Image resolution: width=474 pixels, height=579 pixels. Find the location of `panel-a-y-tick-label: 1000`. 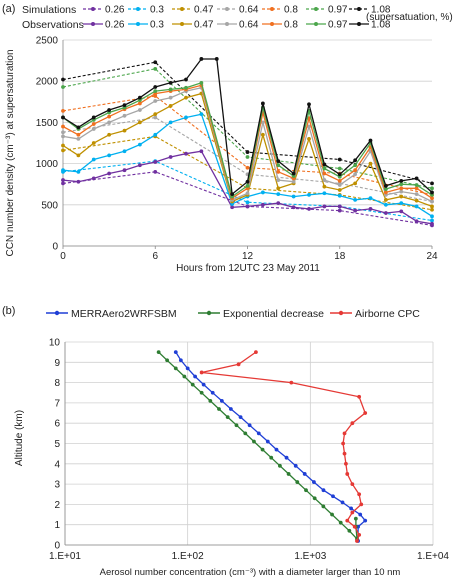

panel-a-y-tick-label: 1000 is located at coordinates (47, 164).